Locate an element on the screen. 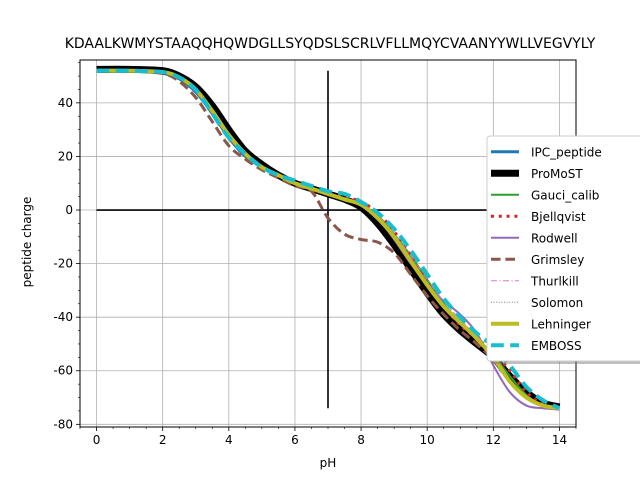 This screenshot has width=640, height=480. legend-label: EMBOSS is located at coordinates (556, 346).